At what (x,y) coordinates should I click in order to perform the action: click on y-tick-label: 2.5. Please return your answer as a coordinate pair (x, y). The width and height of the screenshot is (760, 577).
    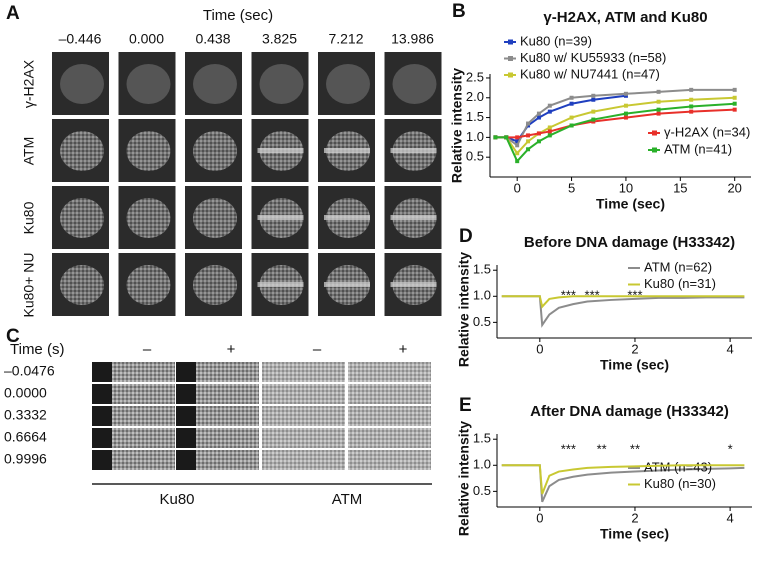
    Looking at the image, I should click on (475, 76).